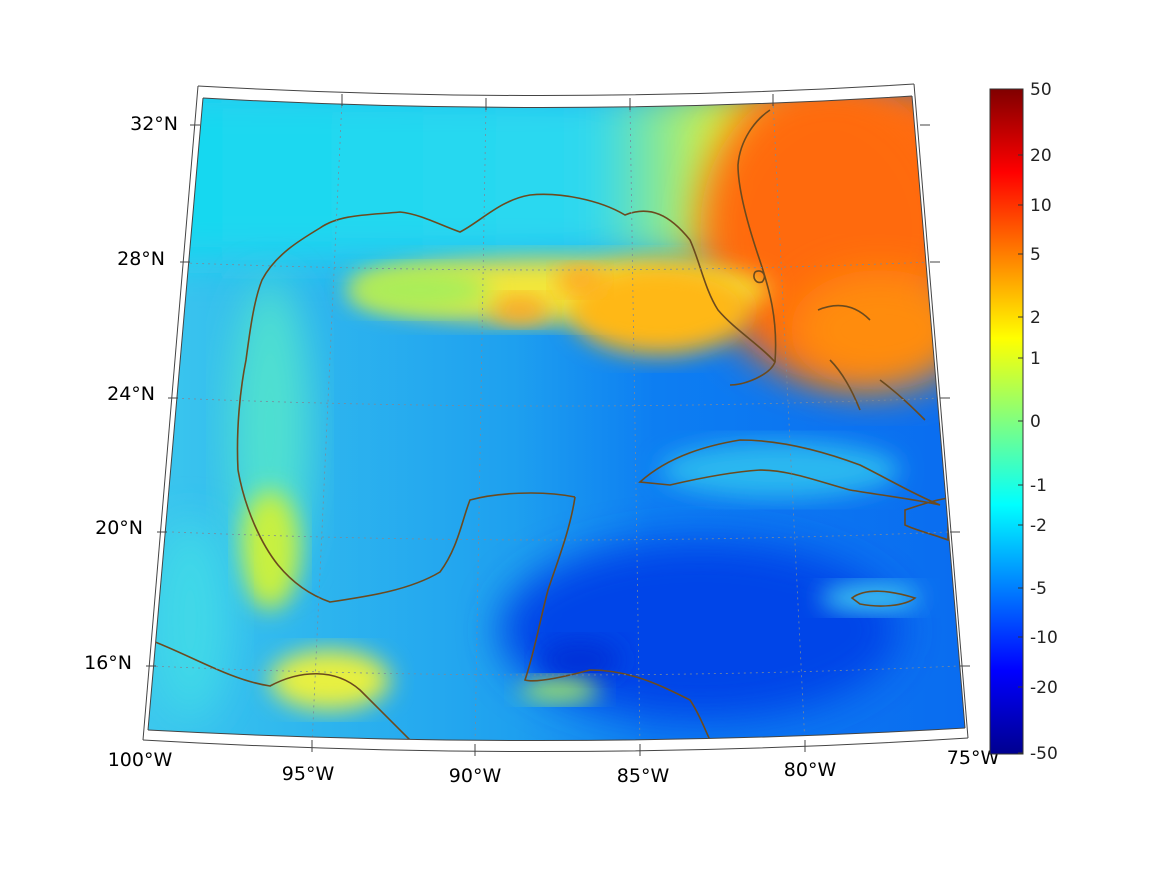 The width and height of the screenshot is (1167, 875). Describe the element at coordinates (308, 774) in the screenshot. I see `lon-label: 95°W` at that location.